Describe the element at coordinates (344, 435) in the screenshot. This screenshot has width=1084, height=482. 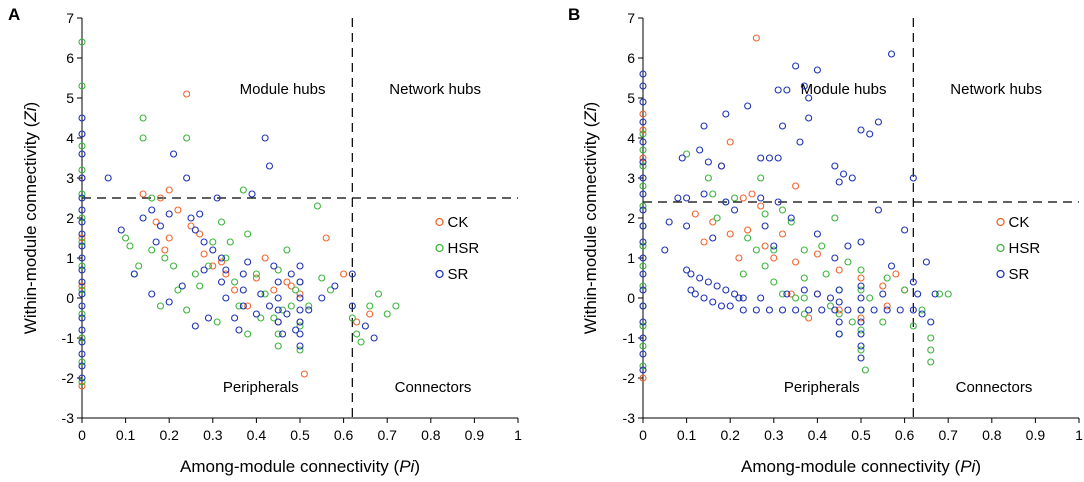
I see `x-tick-label: 0.6` at that location.